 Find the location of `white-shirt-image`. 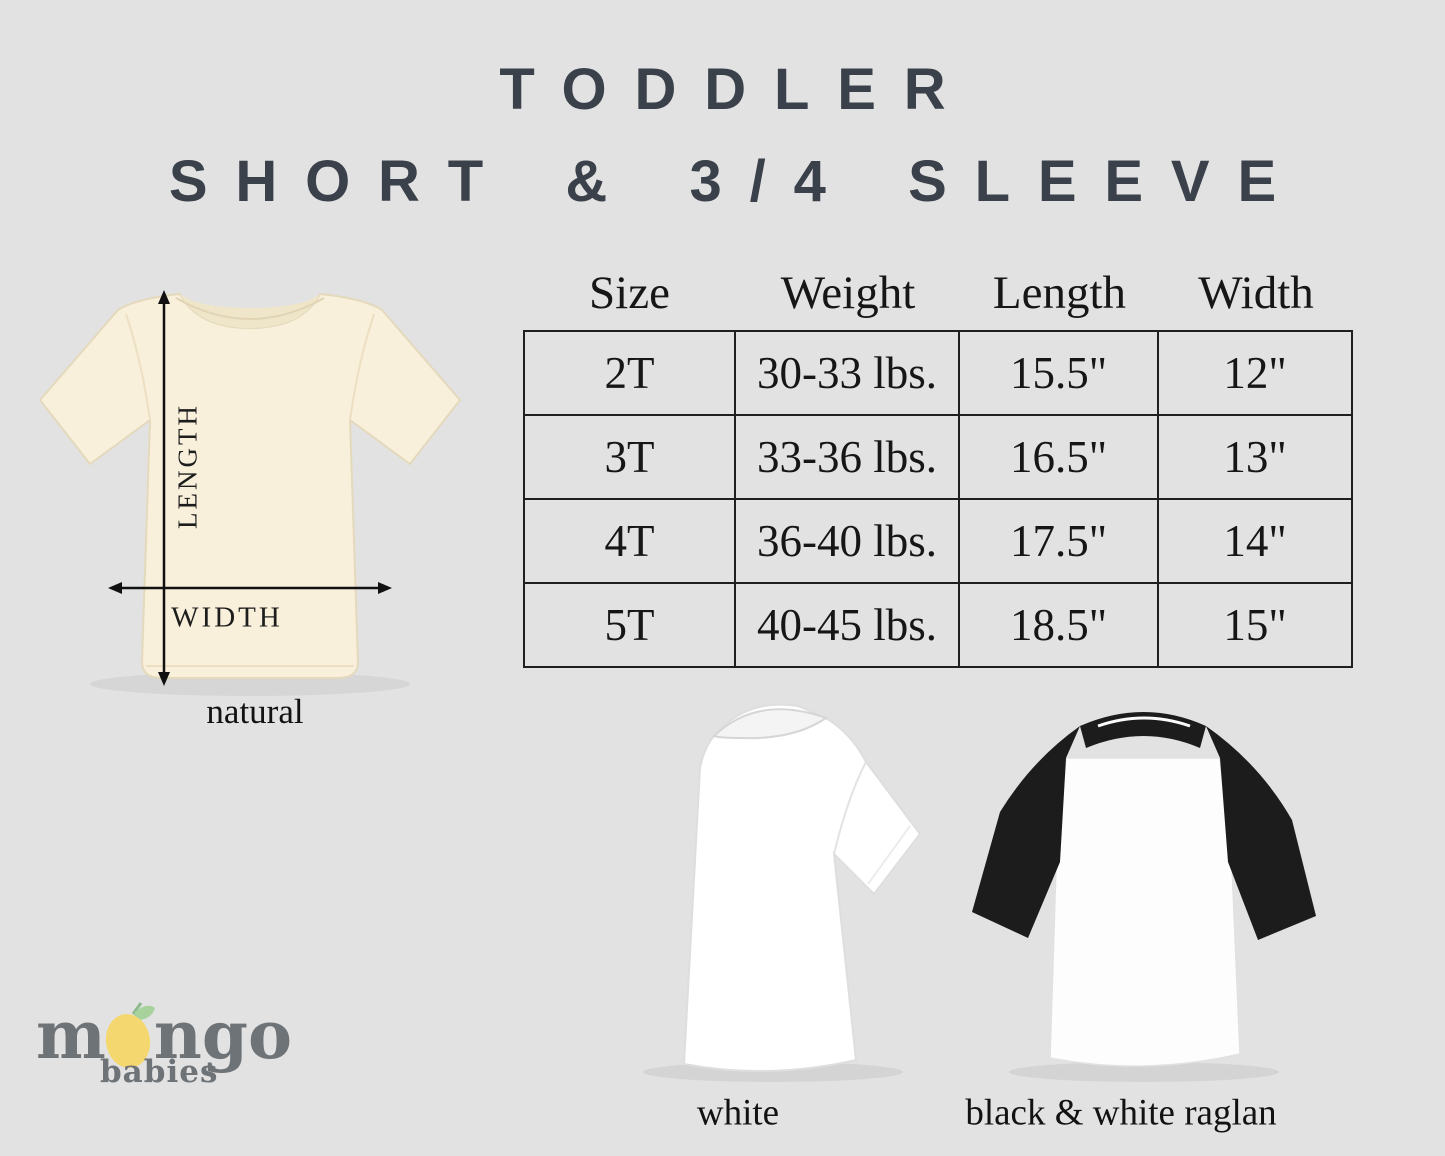

white-shirt-image is located at coordinates (782, 892).